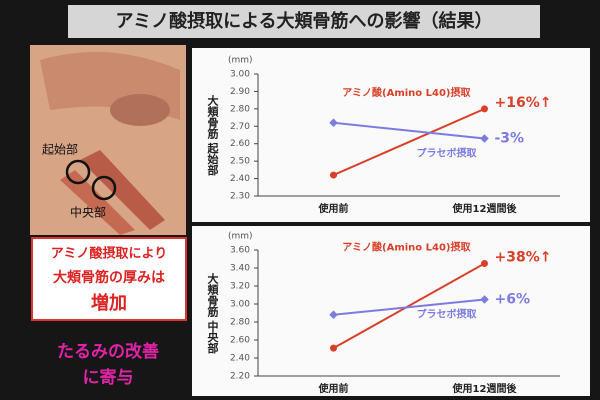 The image size is (600, 400). I want to click on y-tick-label: 3.60, so click(240, 251).